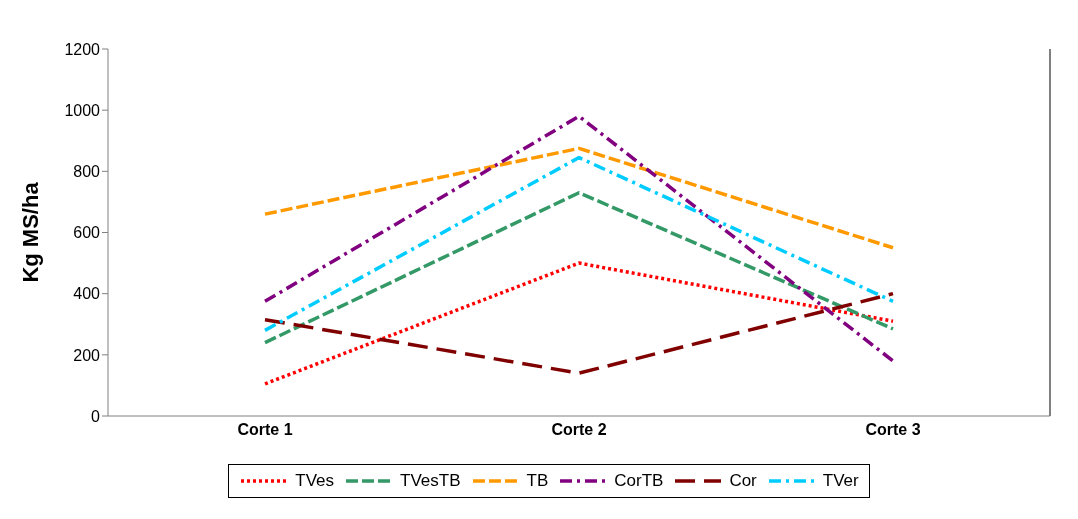  I want to click on x-tick-label: Corte 2, so click(579, 430).